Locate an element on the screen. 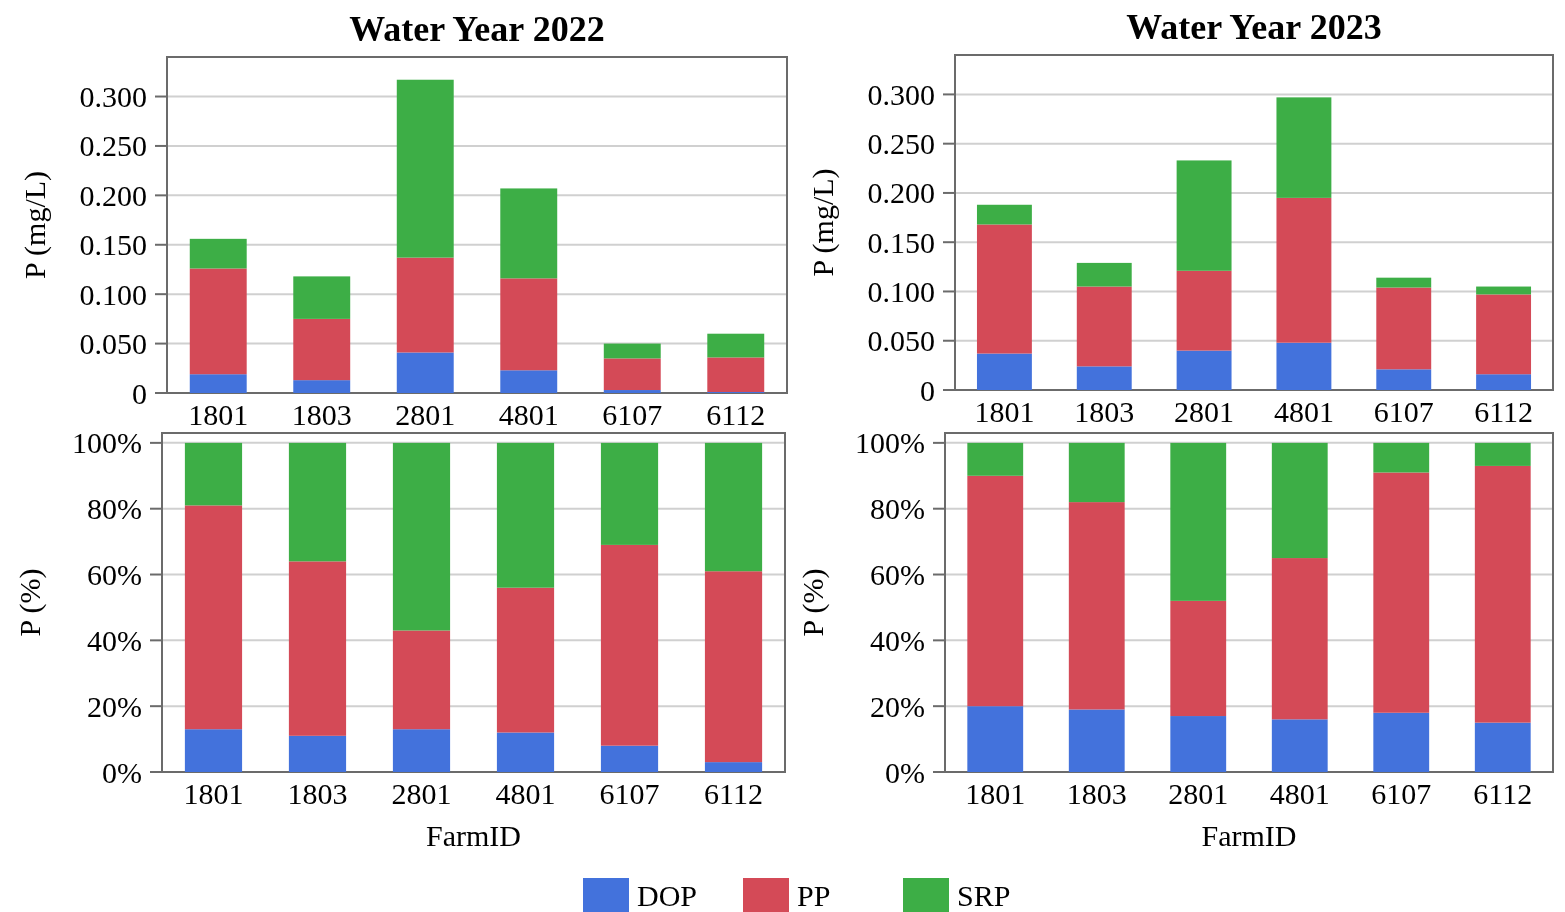 Image resolution: width=1565 pixels, height=912 pixels. y-tick-label: 0.200 is located at coordinates (113, 195).